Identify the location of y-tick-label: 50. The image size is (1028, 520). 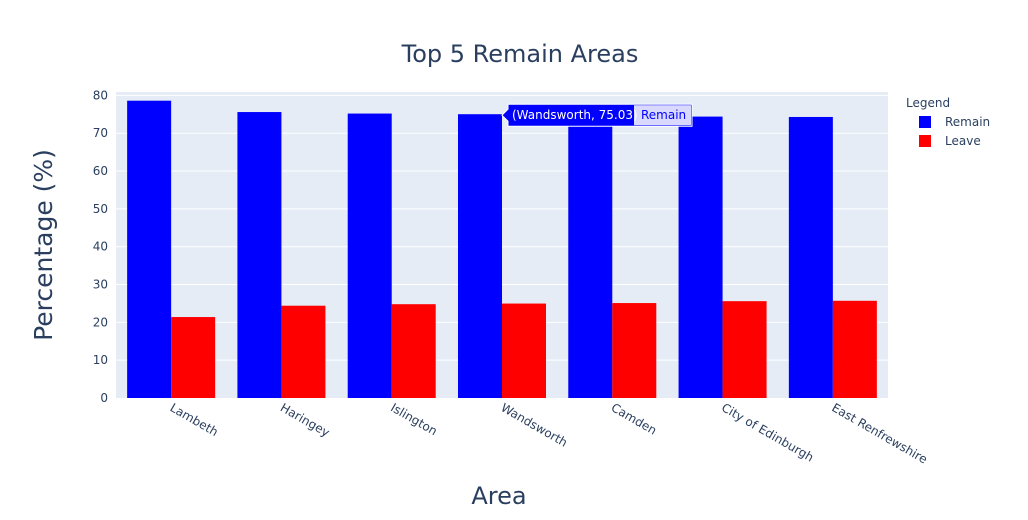
(100, 209).